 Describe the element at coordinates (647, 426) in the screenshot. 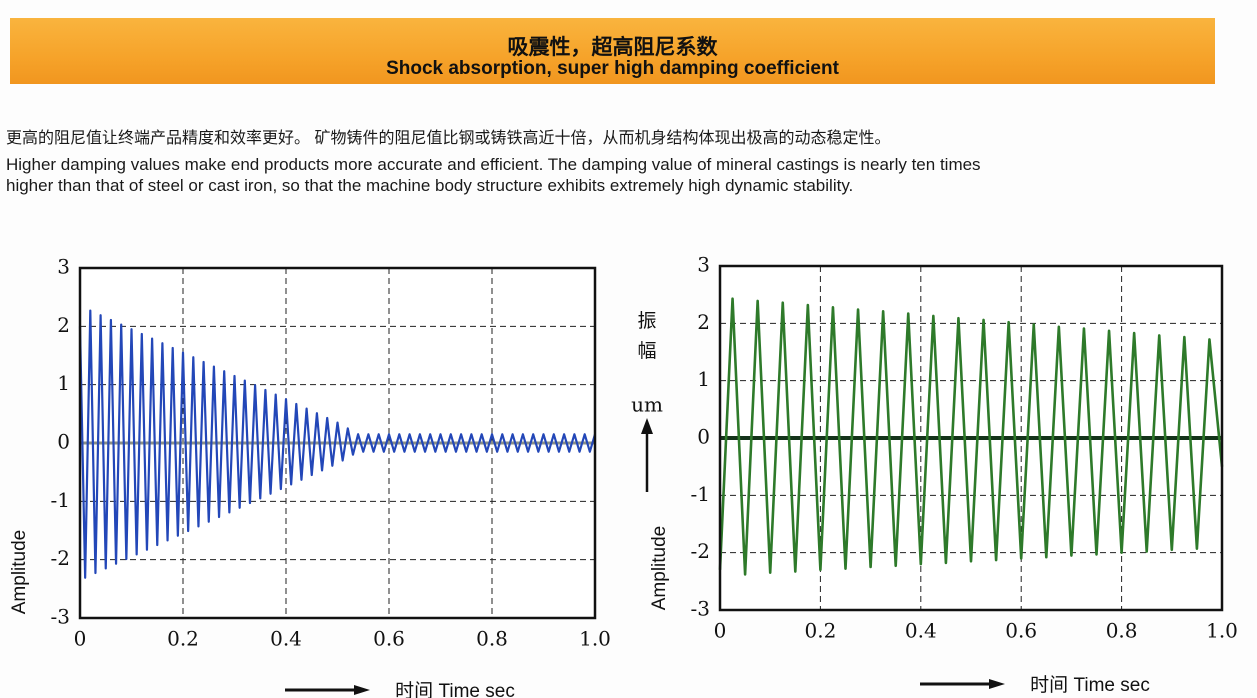

I see `y-arrow-head` at that location.